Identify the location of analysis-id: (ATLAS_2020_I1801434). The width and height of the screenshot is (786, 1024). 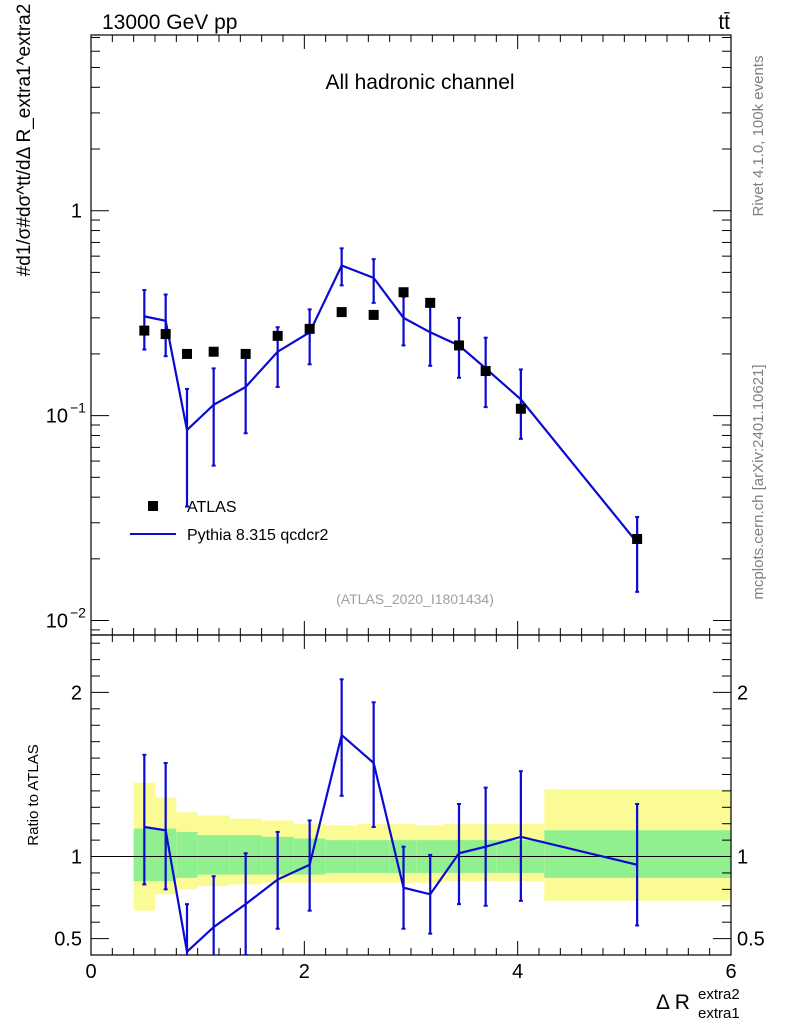
(415, 599).